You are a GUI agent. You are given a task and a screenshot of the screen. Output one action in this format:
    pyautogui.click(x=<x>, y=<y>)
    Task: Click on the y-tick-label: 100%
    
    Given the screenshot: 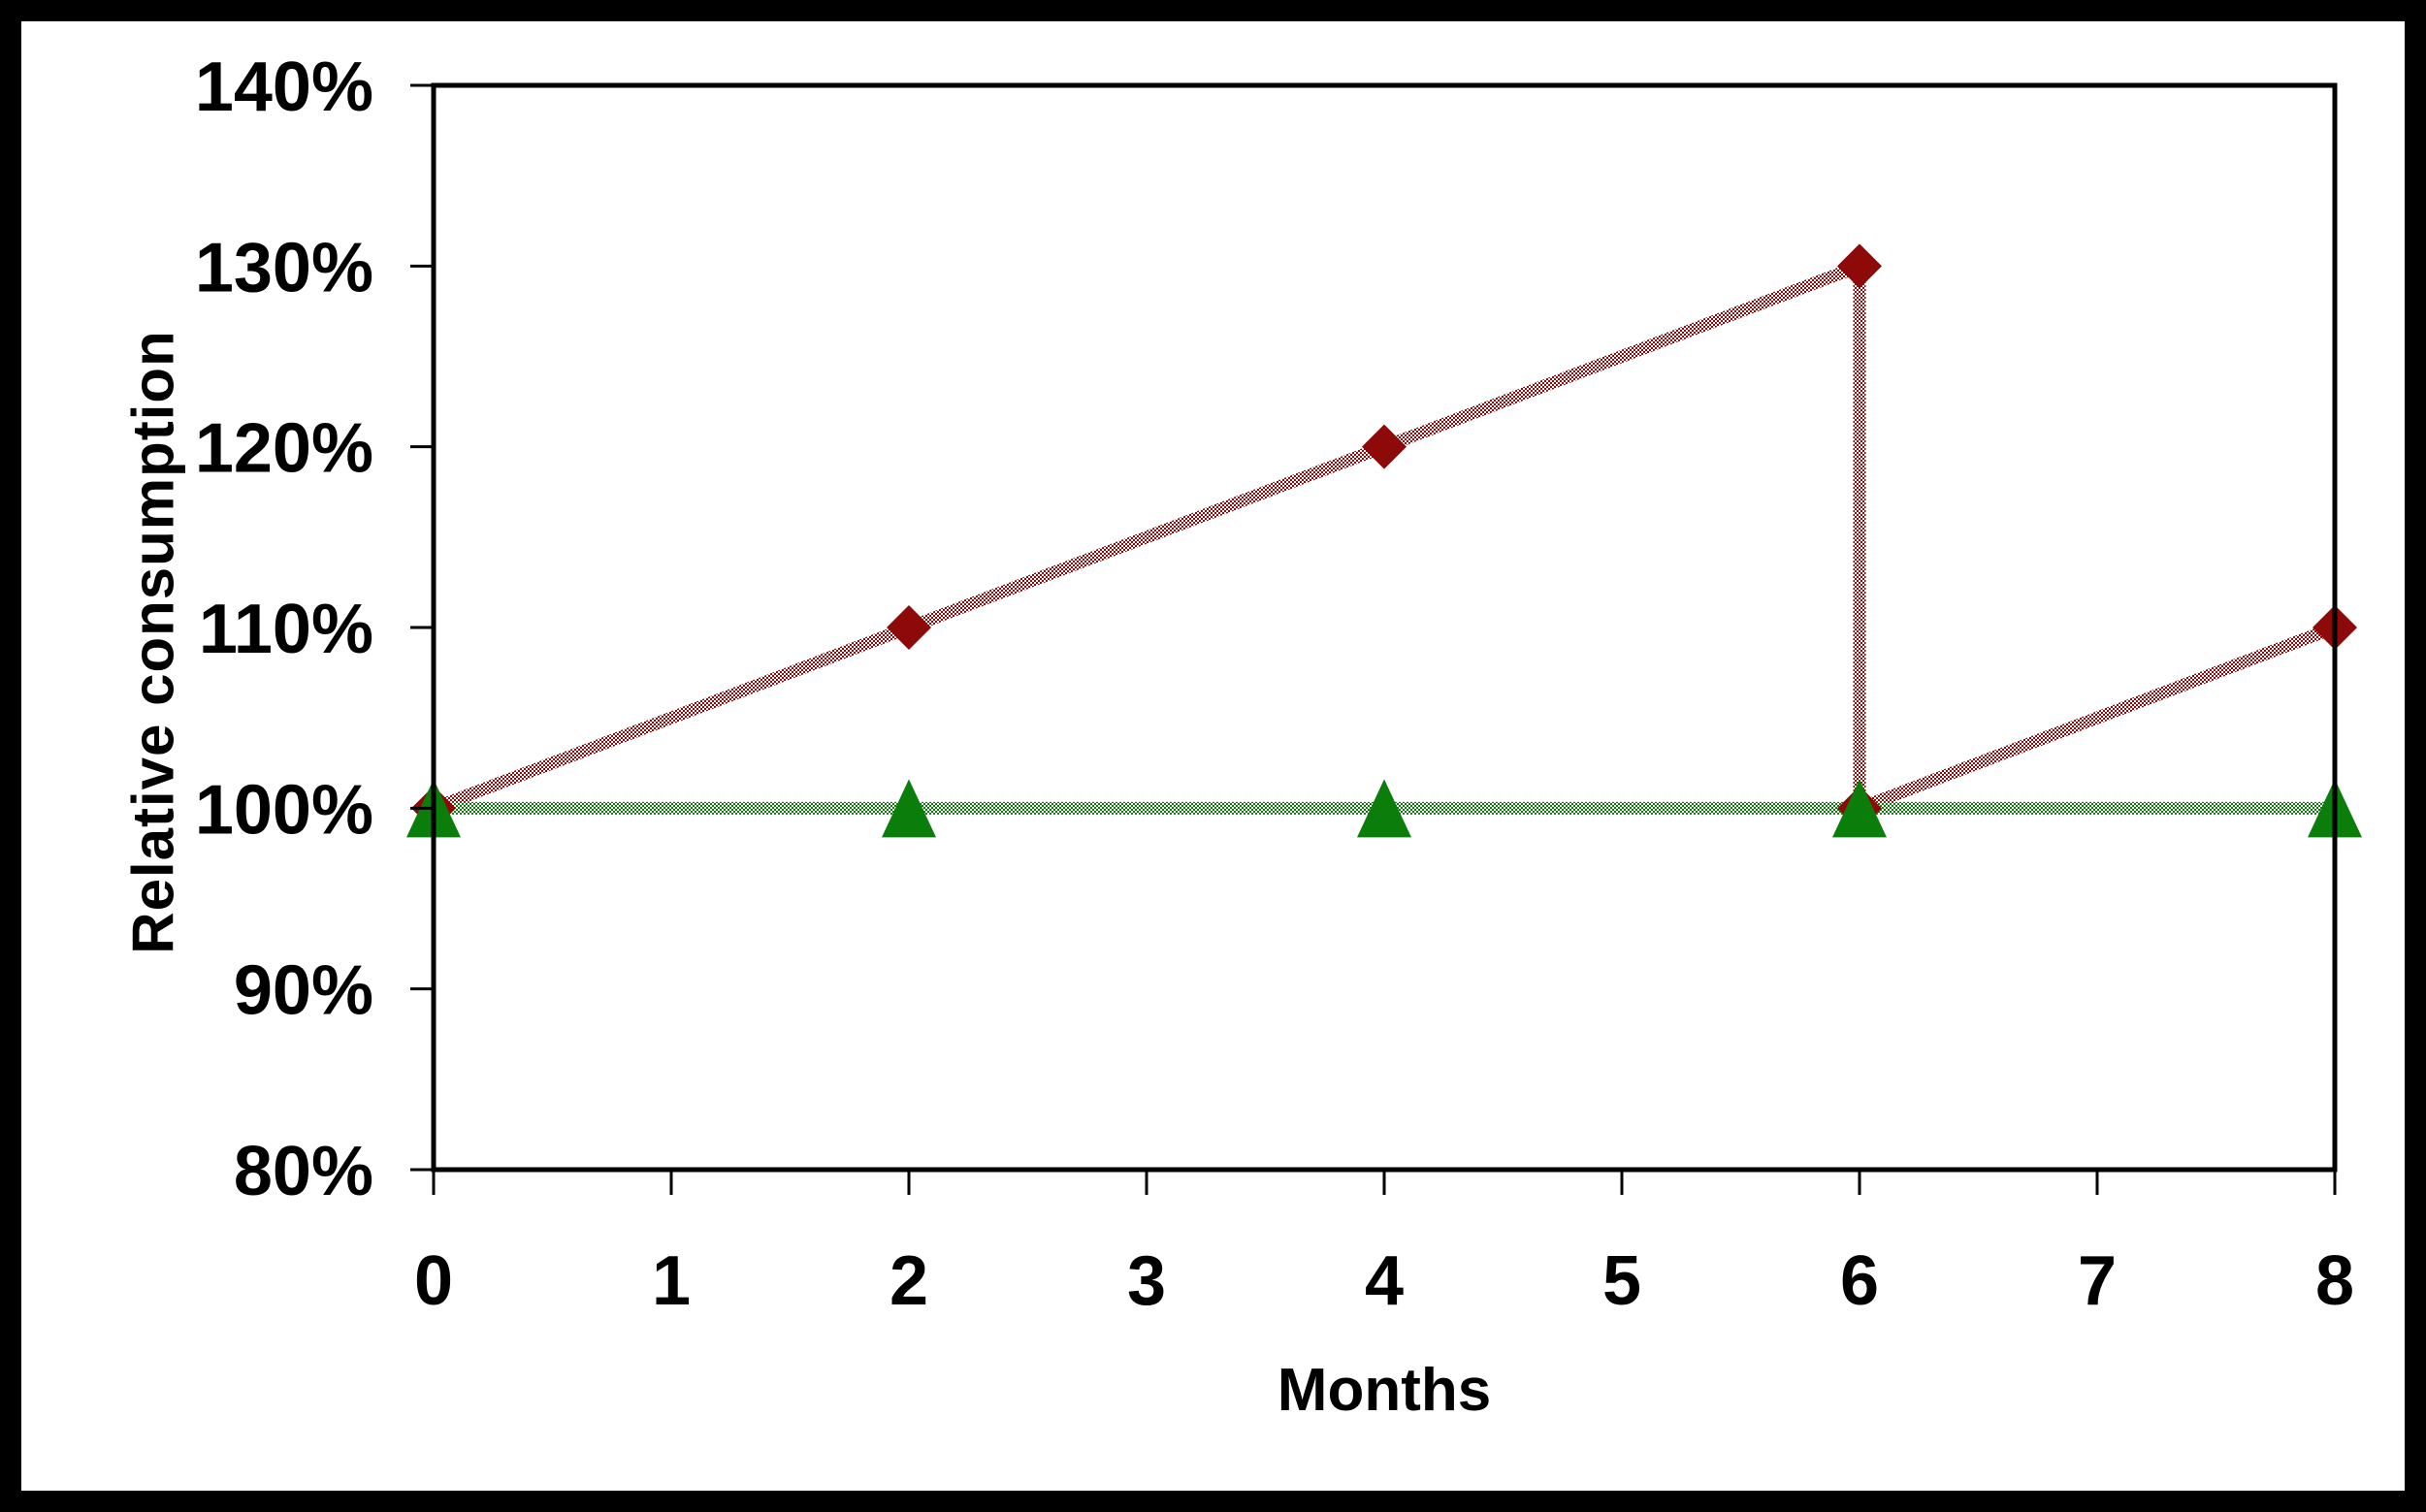 What is the action you would take?
    pyautogui.click(x=284, y=810)
    